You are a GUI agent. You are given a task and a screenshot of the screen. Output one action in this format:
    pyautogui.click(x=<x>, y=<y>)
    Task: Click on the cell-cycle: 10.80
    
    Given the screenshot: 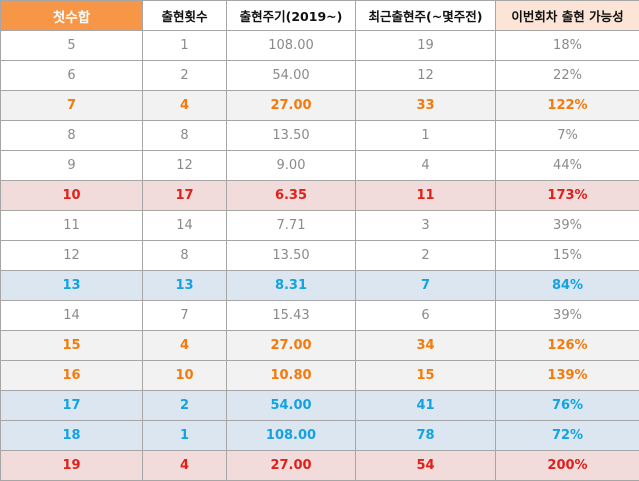 What is the action you would take?
    pyautogui.click(x=291, y=375)
    